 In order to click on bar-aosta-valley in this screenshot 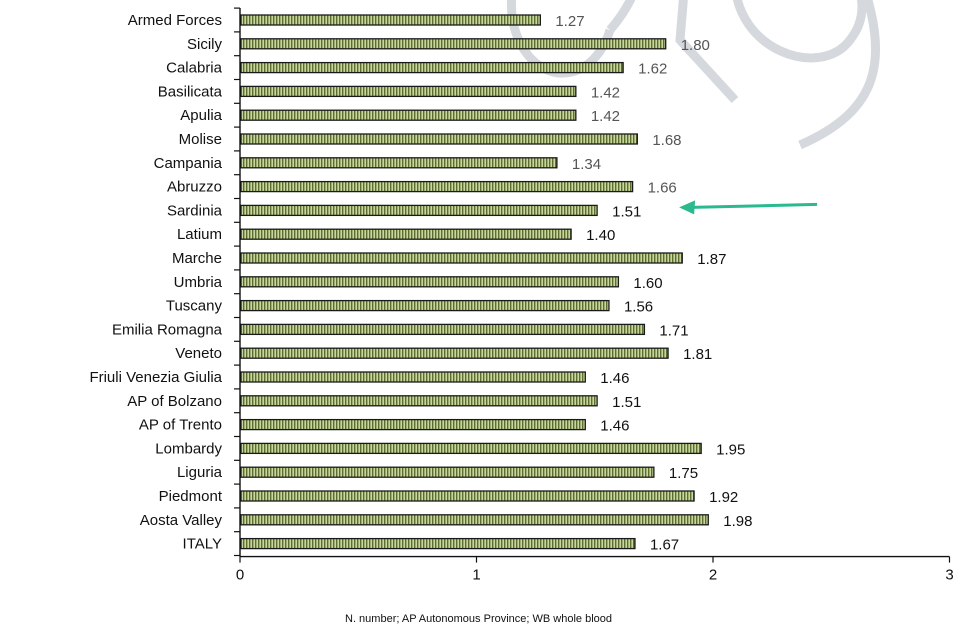, I will do `click(474, 520)`.